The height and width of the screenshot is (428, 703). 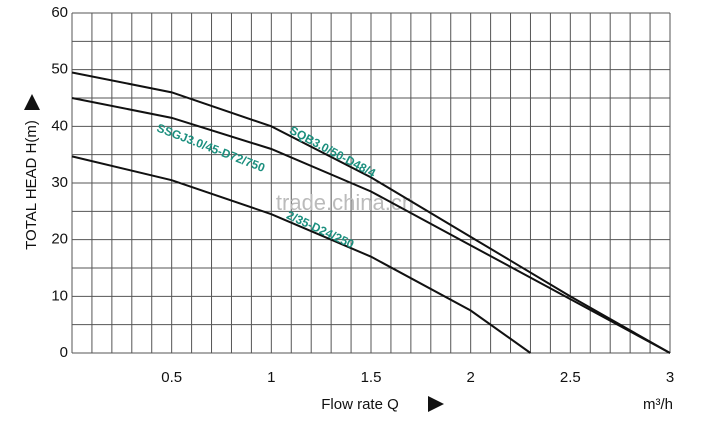 What do you see at coordinates (32, 102) in the screenshot?
I see `y-arrow` at bounding box center [32, 102].